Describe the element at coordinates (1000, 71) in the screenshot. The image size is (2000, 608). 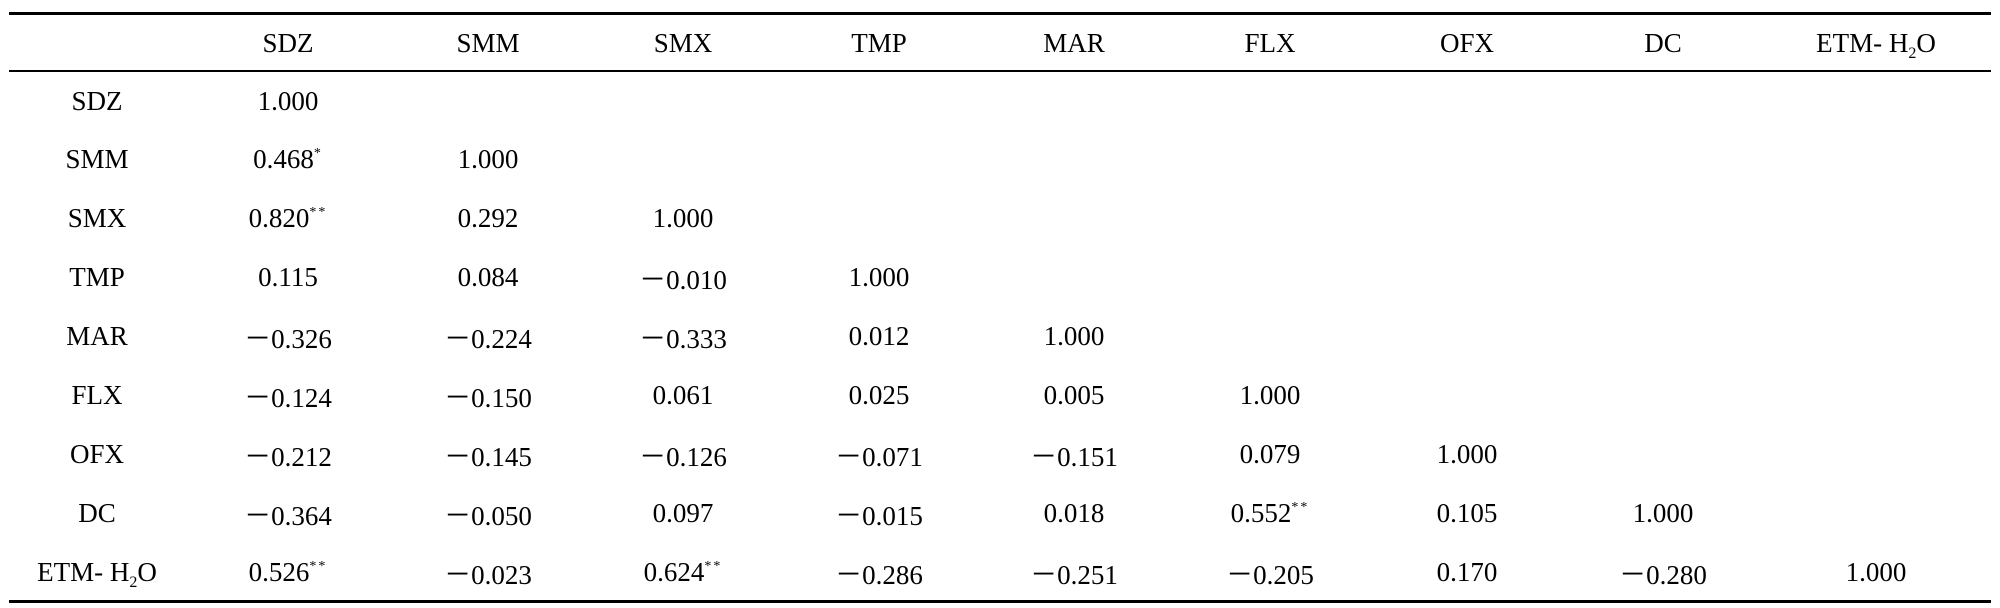
I see `table-header-rule` at that location.